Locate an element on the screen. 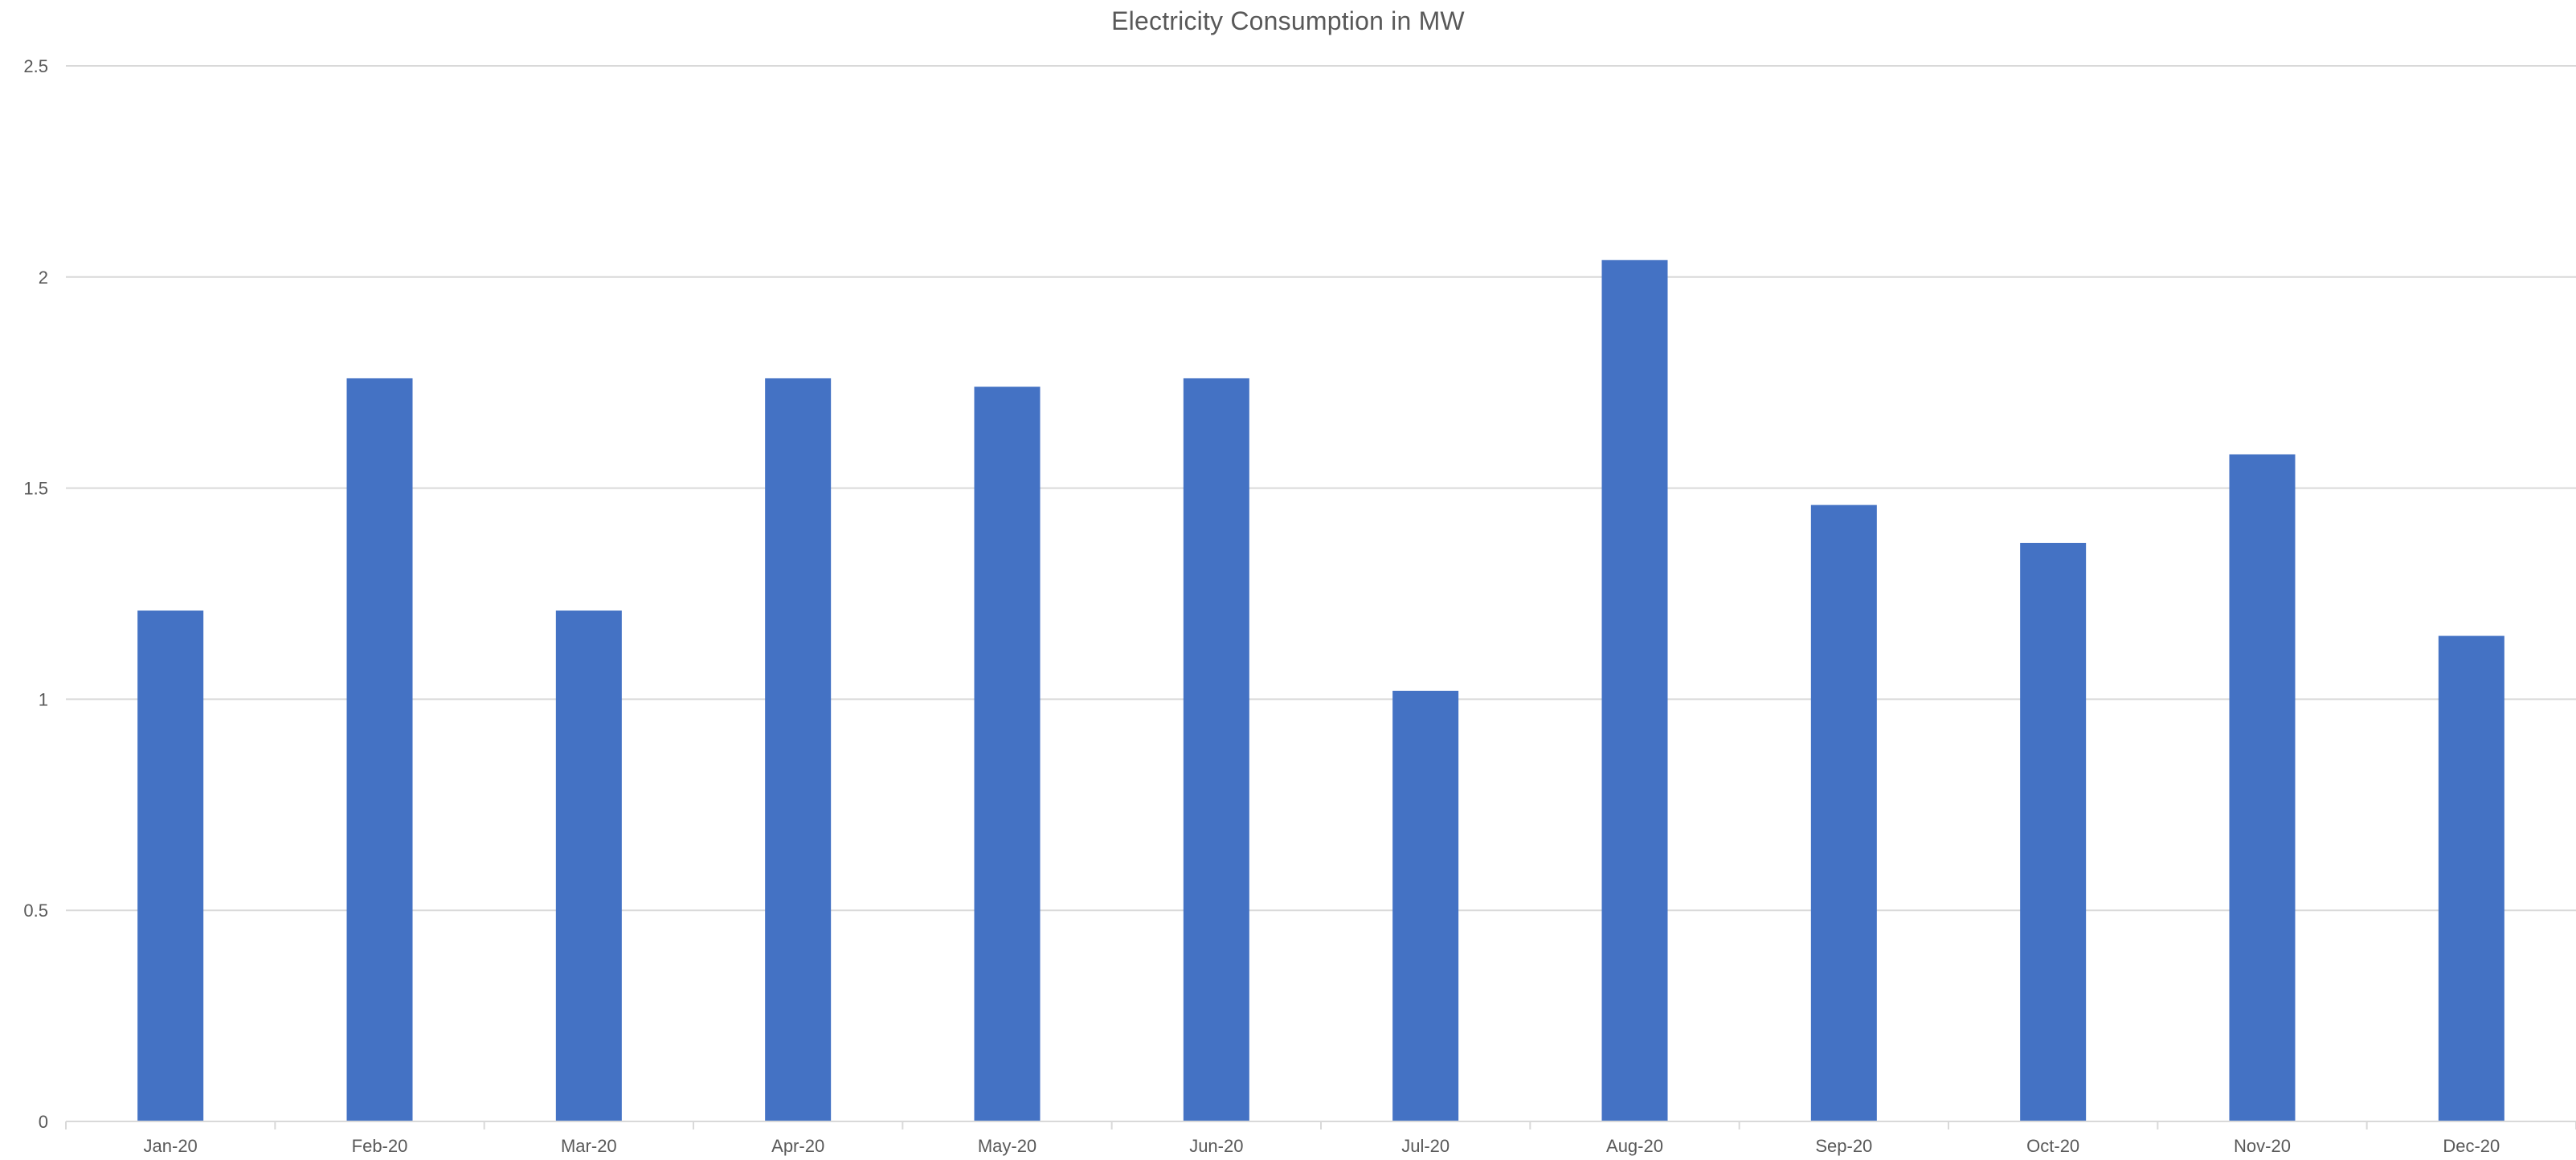 The image size is (2576, 1160). x-tick-label: Nov-20 is located at coordinates (2263, 1146).